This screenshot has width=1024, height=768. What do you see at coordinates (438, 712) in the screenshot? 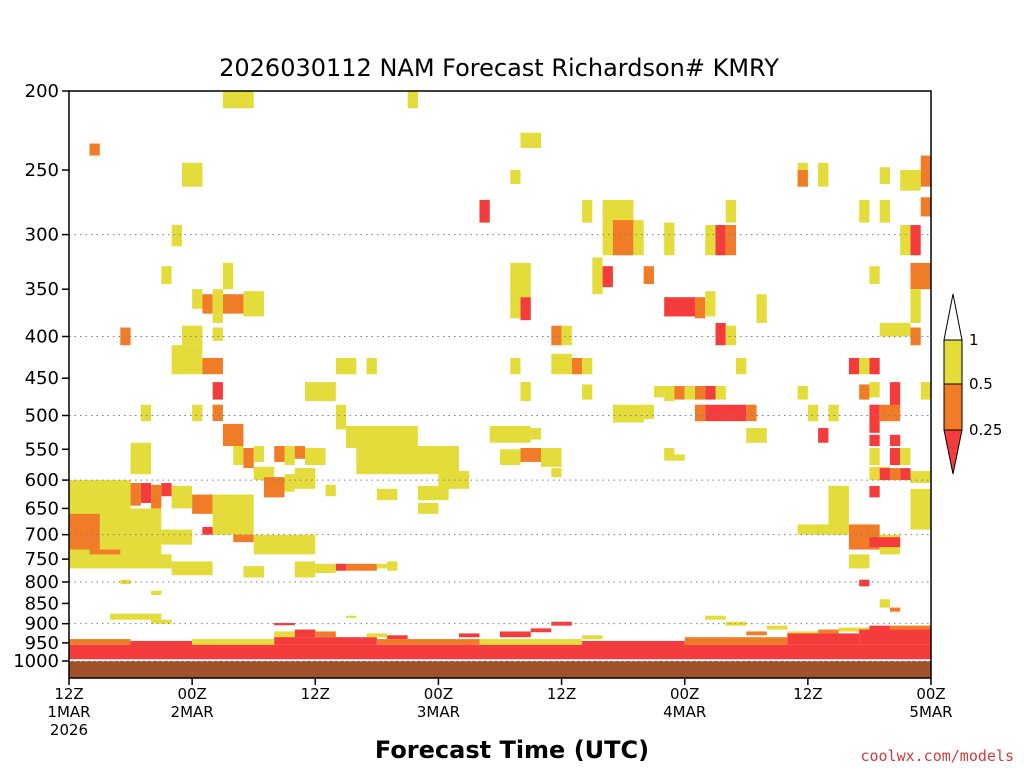
I see `x-tick-label: 3MAR` at bounding box center [438, 712].